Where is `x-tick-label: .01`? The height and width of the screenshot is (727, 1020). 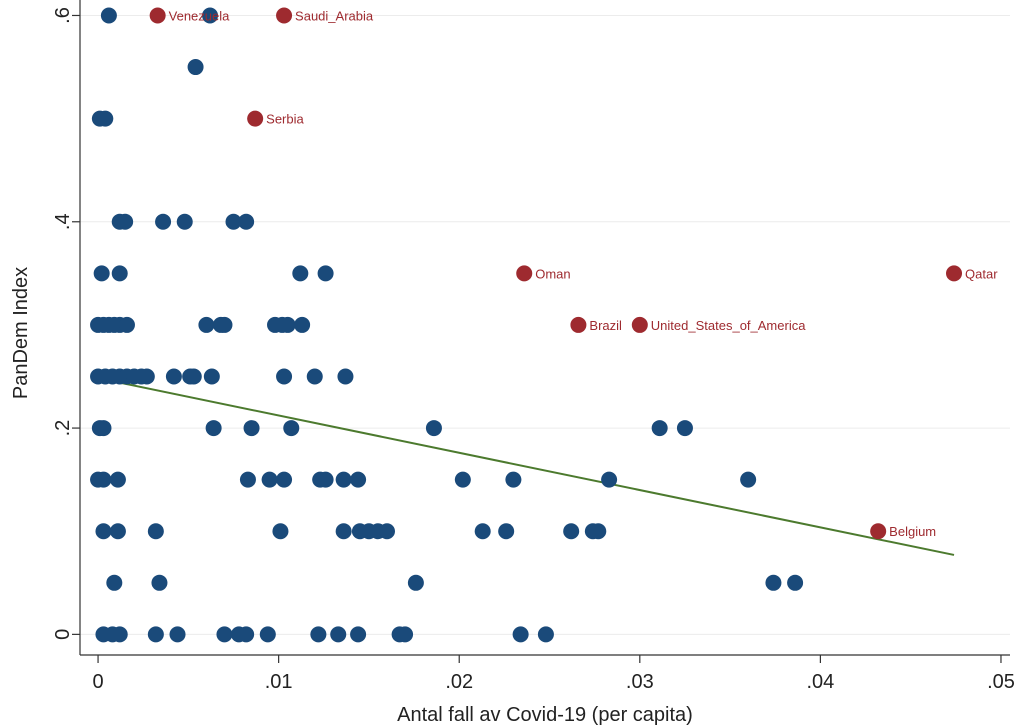 x-tick-label: .01 is located at coordinates (279, 682).